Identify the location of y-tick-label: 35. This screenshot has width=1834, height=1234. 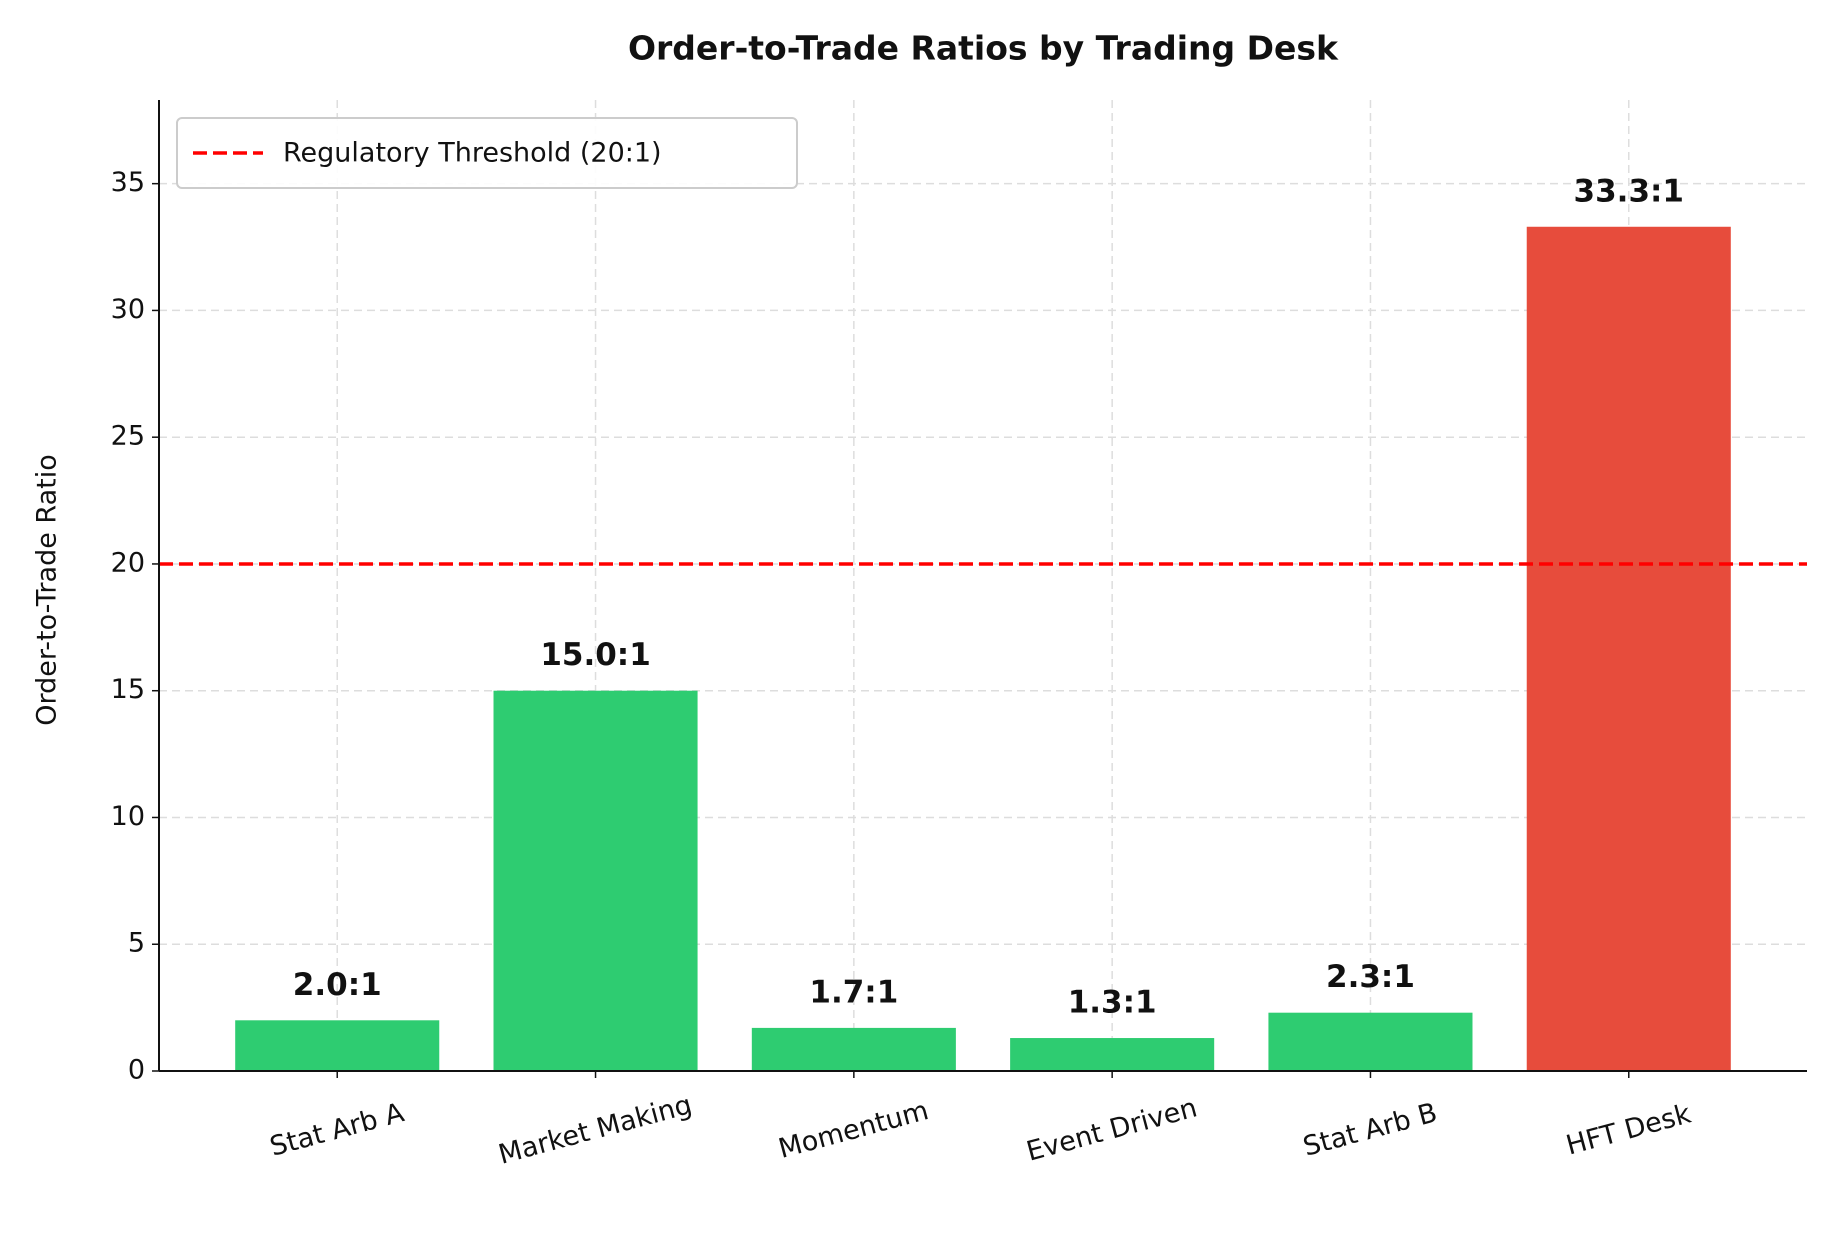
(128, 182).